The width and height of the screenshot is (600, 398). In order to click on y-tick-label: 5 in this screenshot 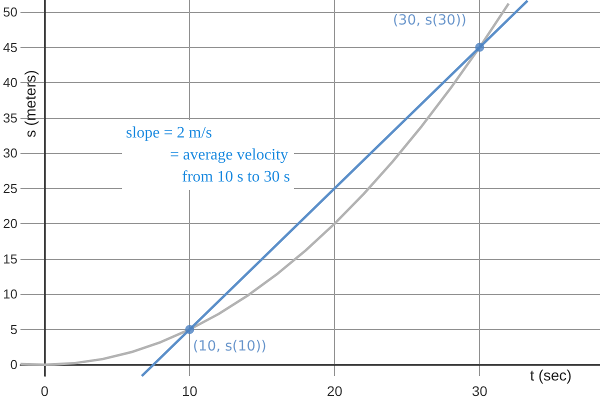, I will do `click(14, 329)`.